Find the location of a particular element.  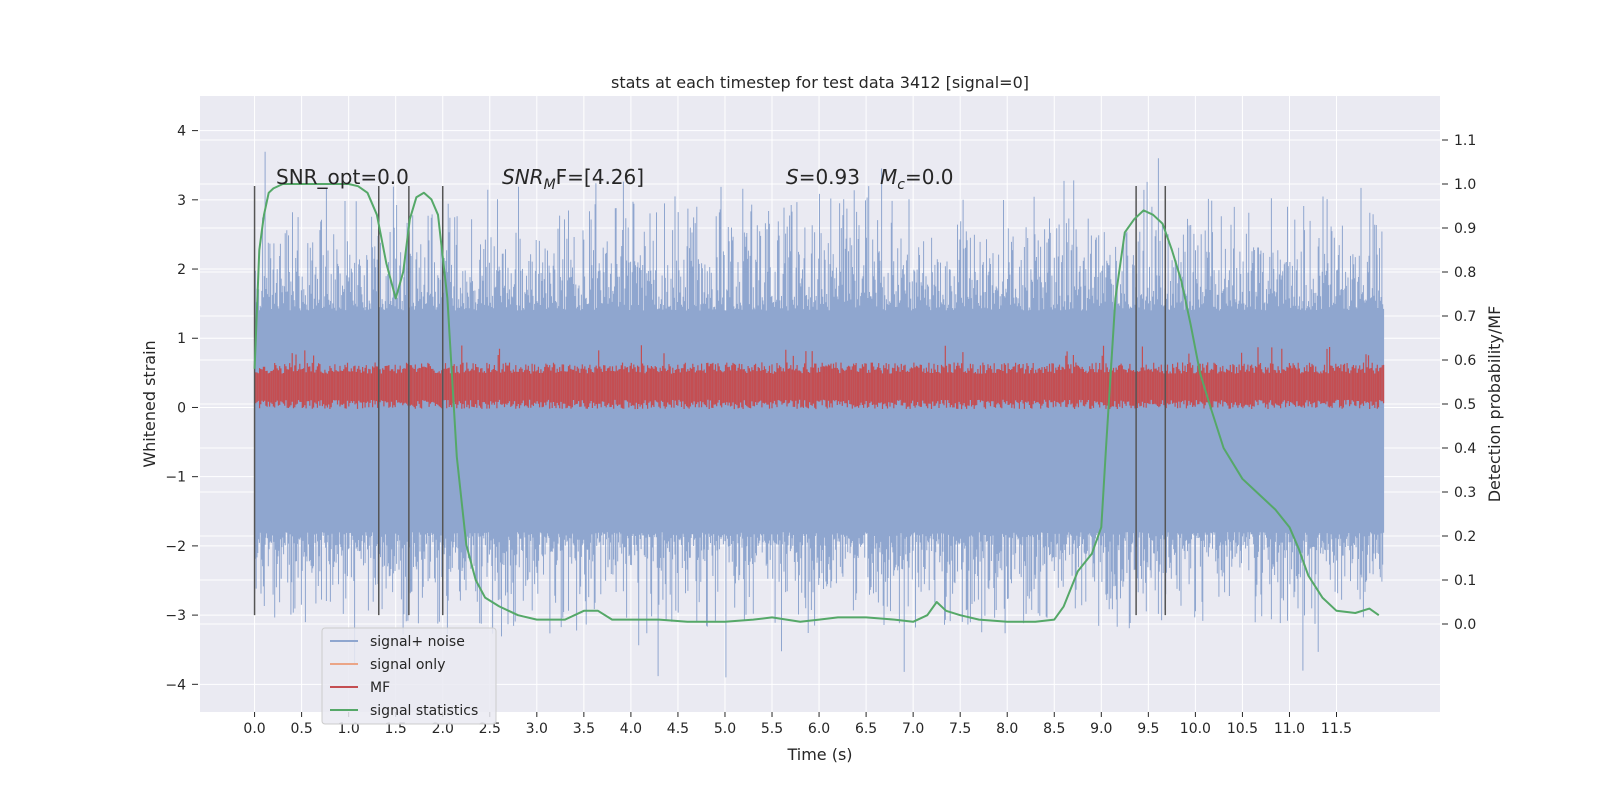

mc-subscript: c is located at coordinates (901, 185).